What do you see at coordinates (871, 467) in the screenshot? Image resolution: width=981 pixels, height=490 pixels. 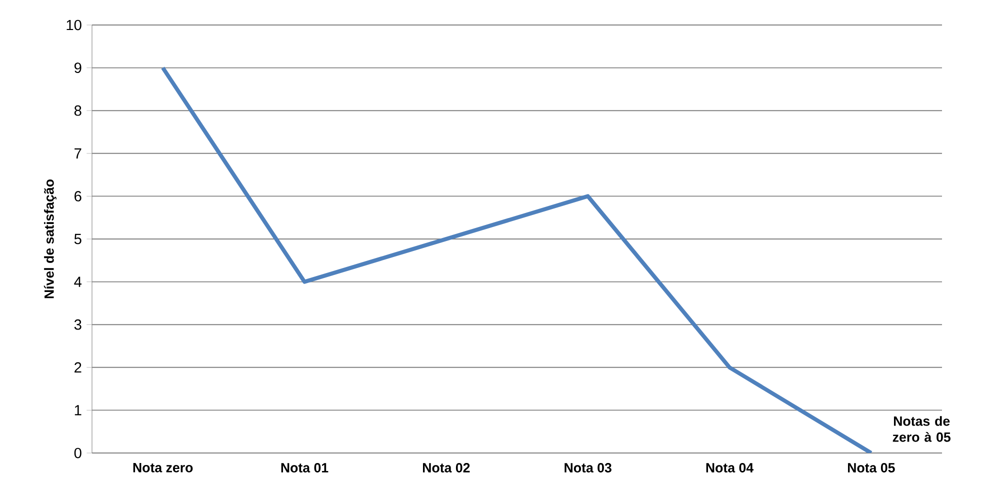 I see `x-tick-label: Nota 05` at bounding box center [871, 467].